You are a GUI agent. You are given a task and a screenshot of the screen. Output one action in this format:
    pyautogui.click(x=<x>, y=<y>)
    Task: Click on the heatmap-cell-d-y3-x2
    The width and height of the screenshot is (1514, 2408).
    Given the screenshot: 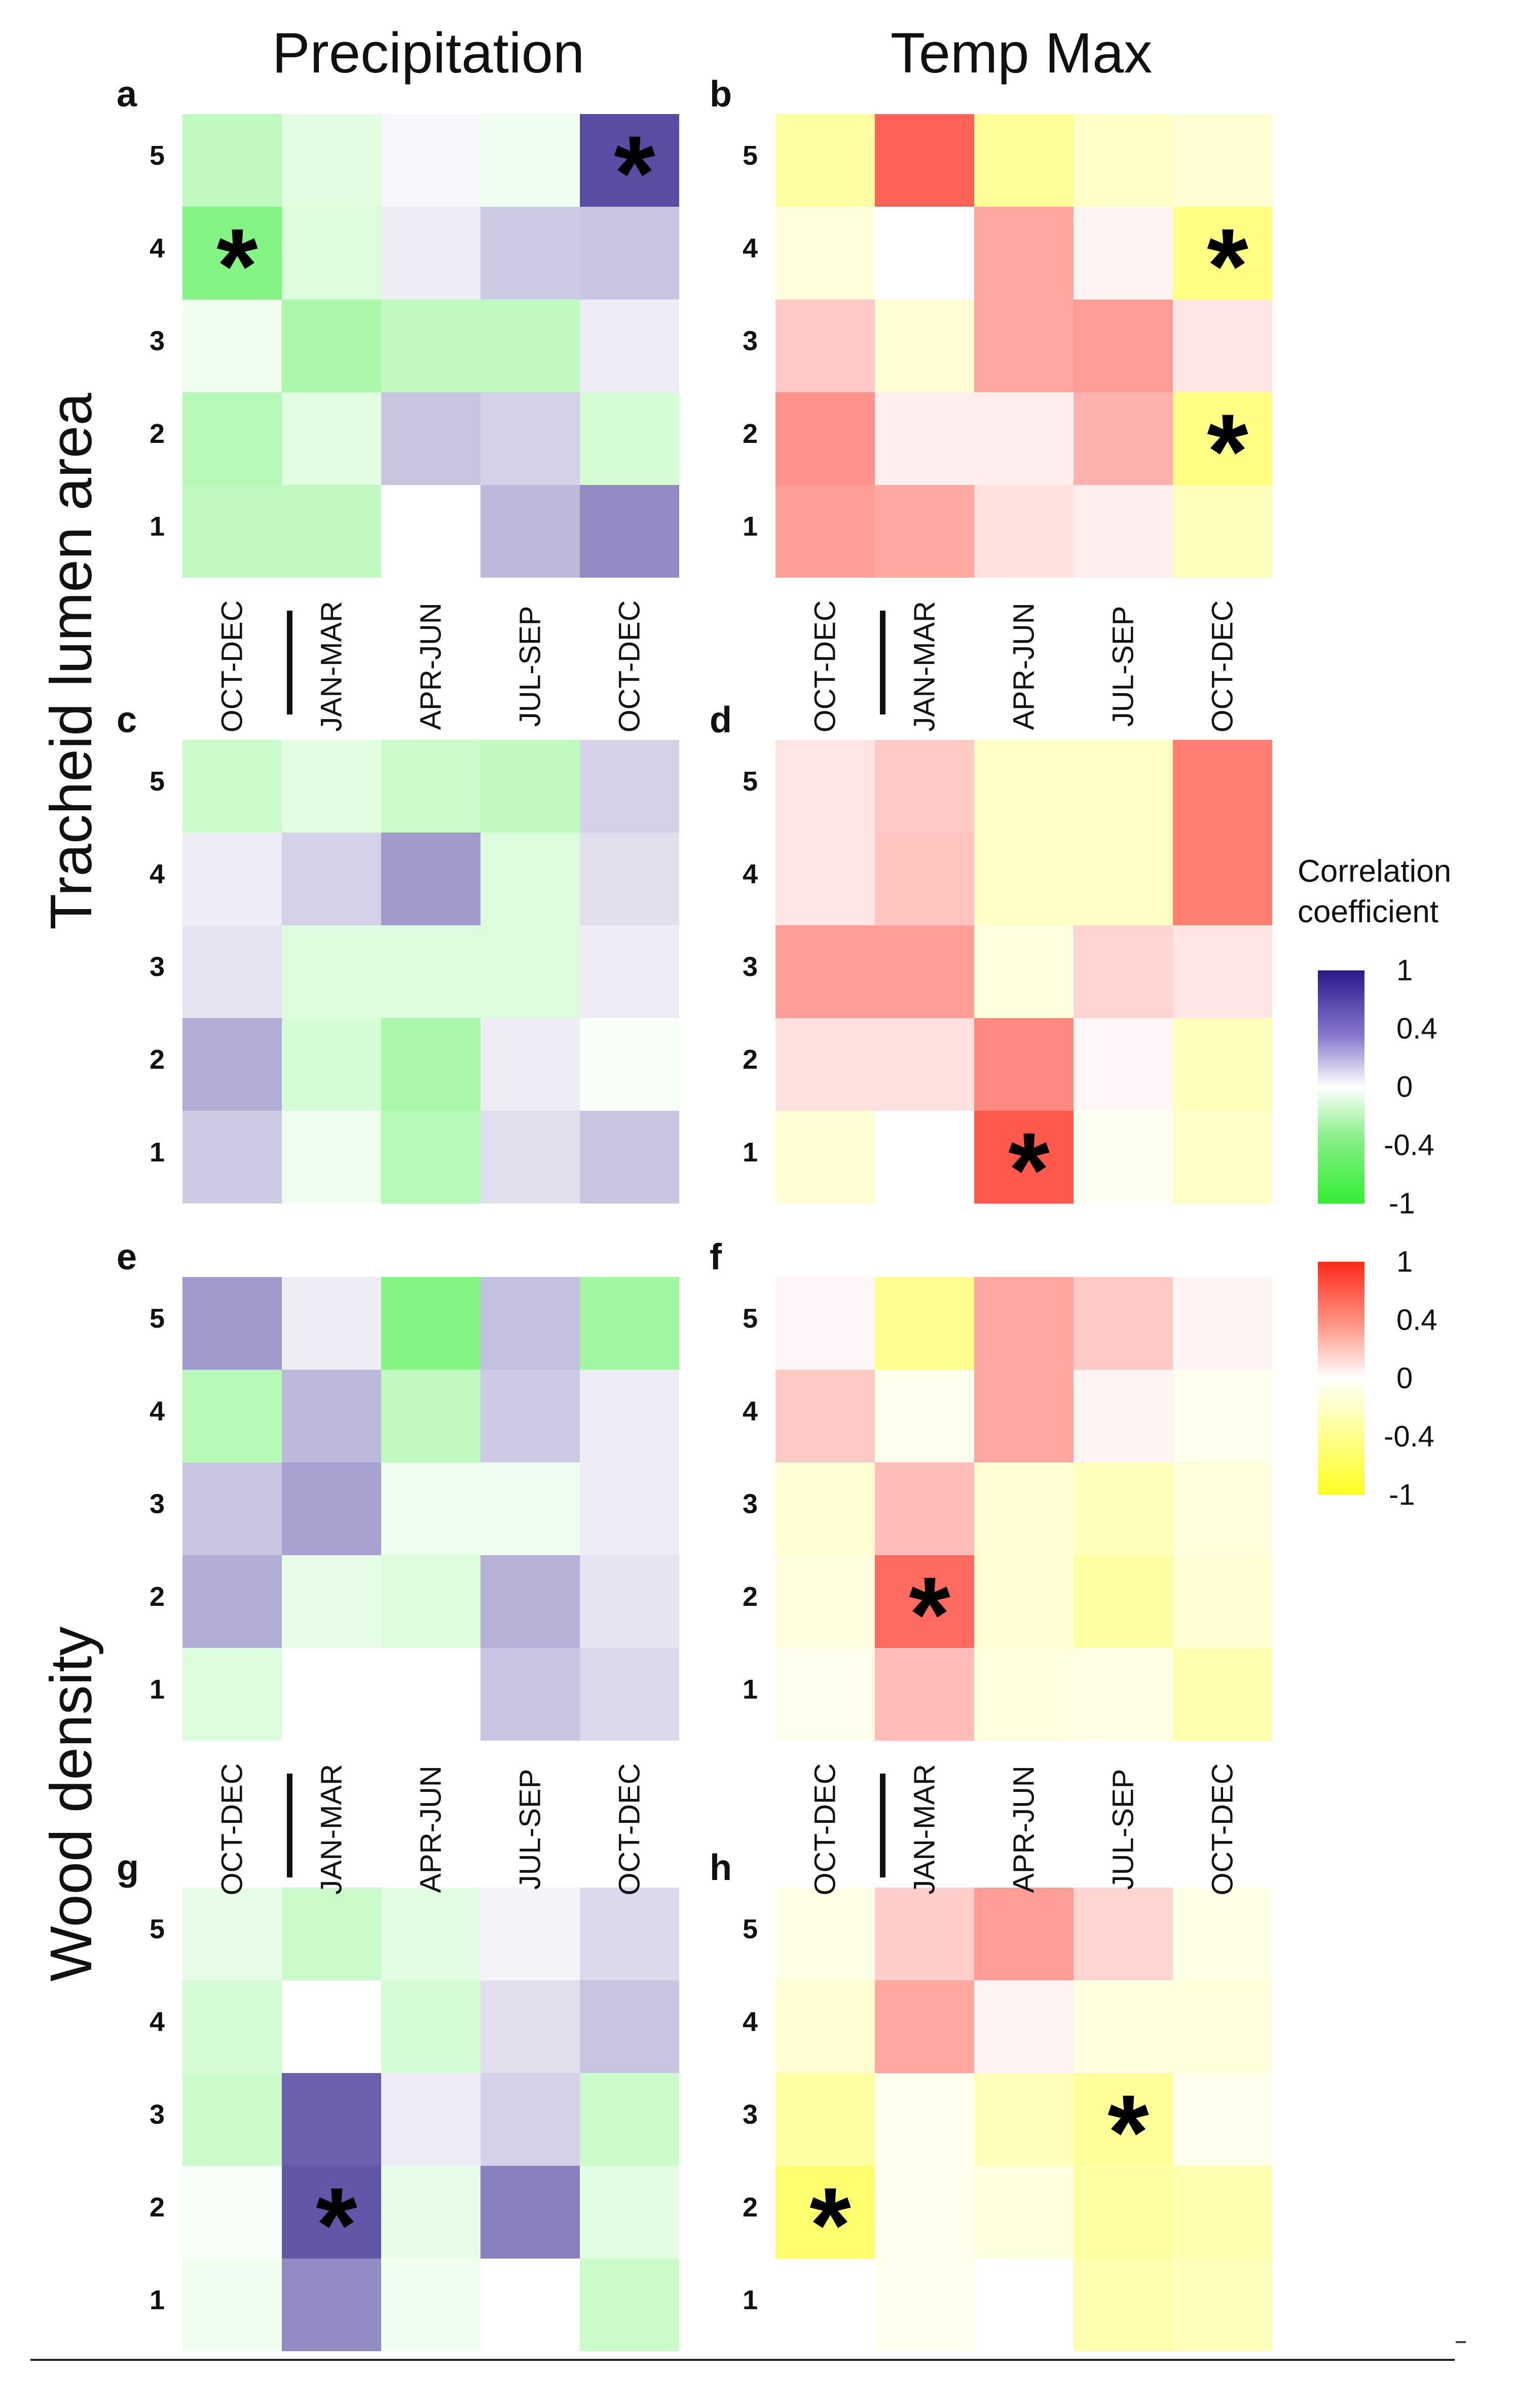 What is the action you would take?
    pyautogui.click(x=924, y=971)
    